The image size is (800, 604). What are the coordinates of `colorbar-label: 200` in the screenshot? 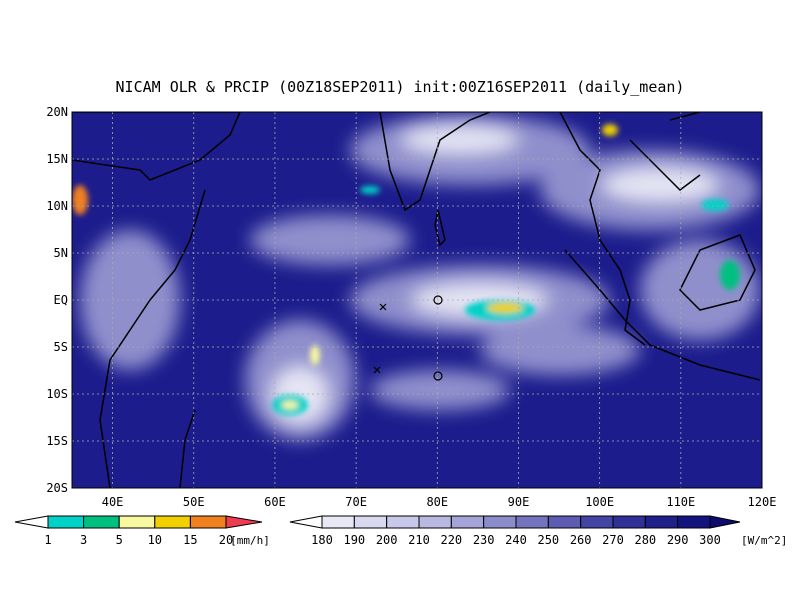 It's located at (387, 540).